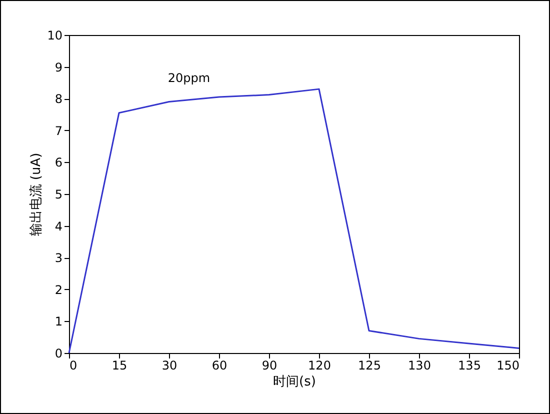 The height and width of the screenshot is (414, 550). What do you see at coordinates (220, 365) in the screenshot?
I see `x-tick-label: 60` at bounding box center [220, 365].